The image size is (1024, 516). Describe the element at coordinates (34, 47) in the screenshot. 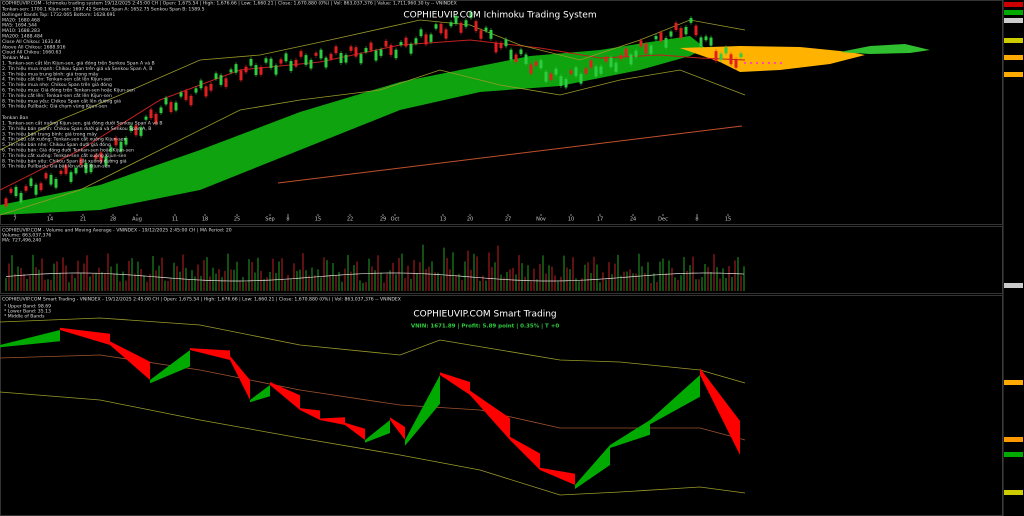

I see `info-line: Above All Chikou: 1688.916` at that location.